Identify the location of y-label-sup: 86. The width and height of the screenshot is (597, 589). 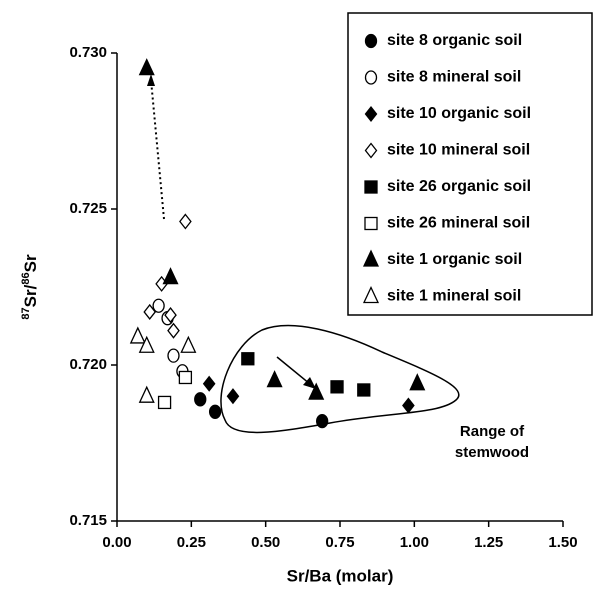
(26, 278).